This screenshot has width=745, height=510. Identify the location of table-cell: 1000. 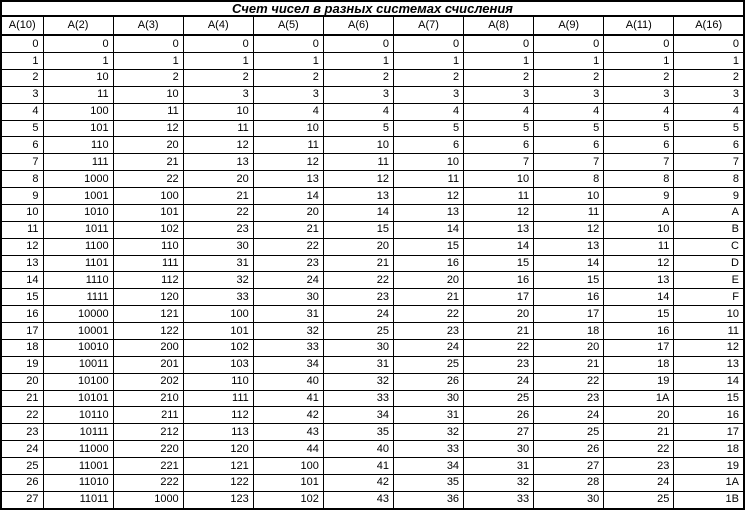
(148, 500).